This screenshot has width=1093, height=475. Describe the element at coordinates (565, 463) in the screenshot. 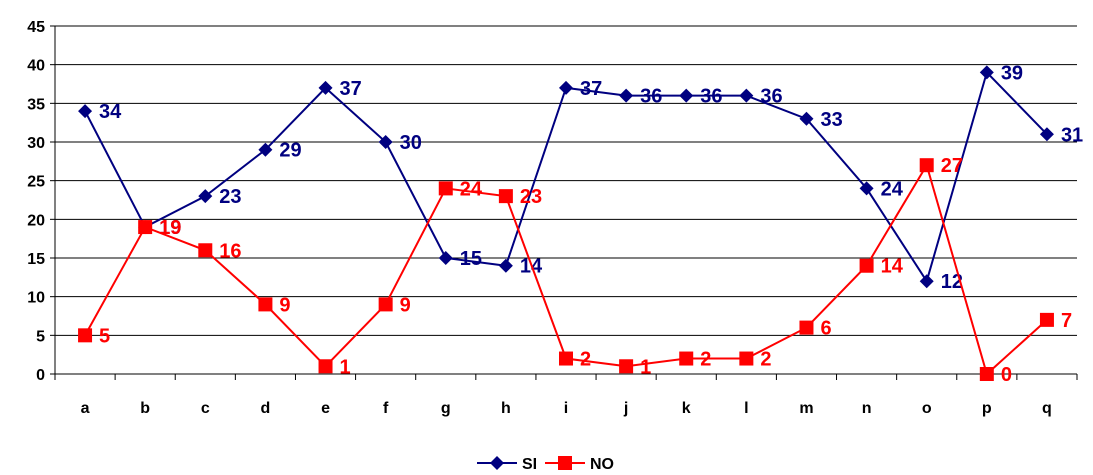

I see `legend-marker-no` at that location.